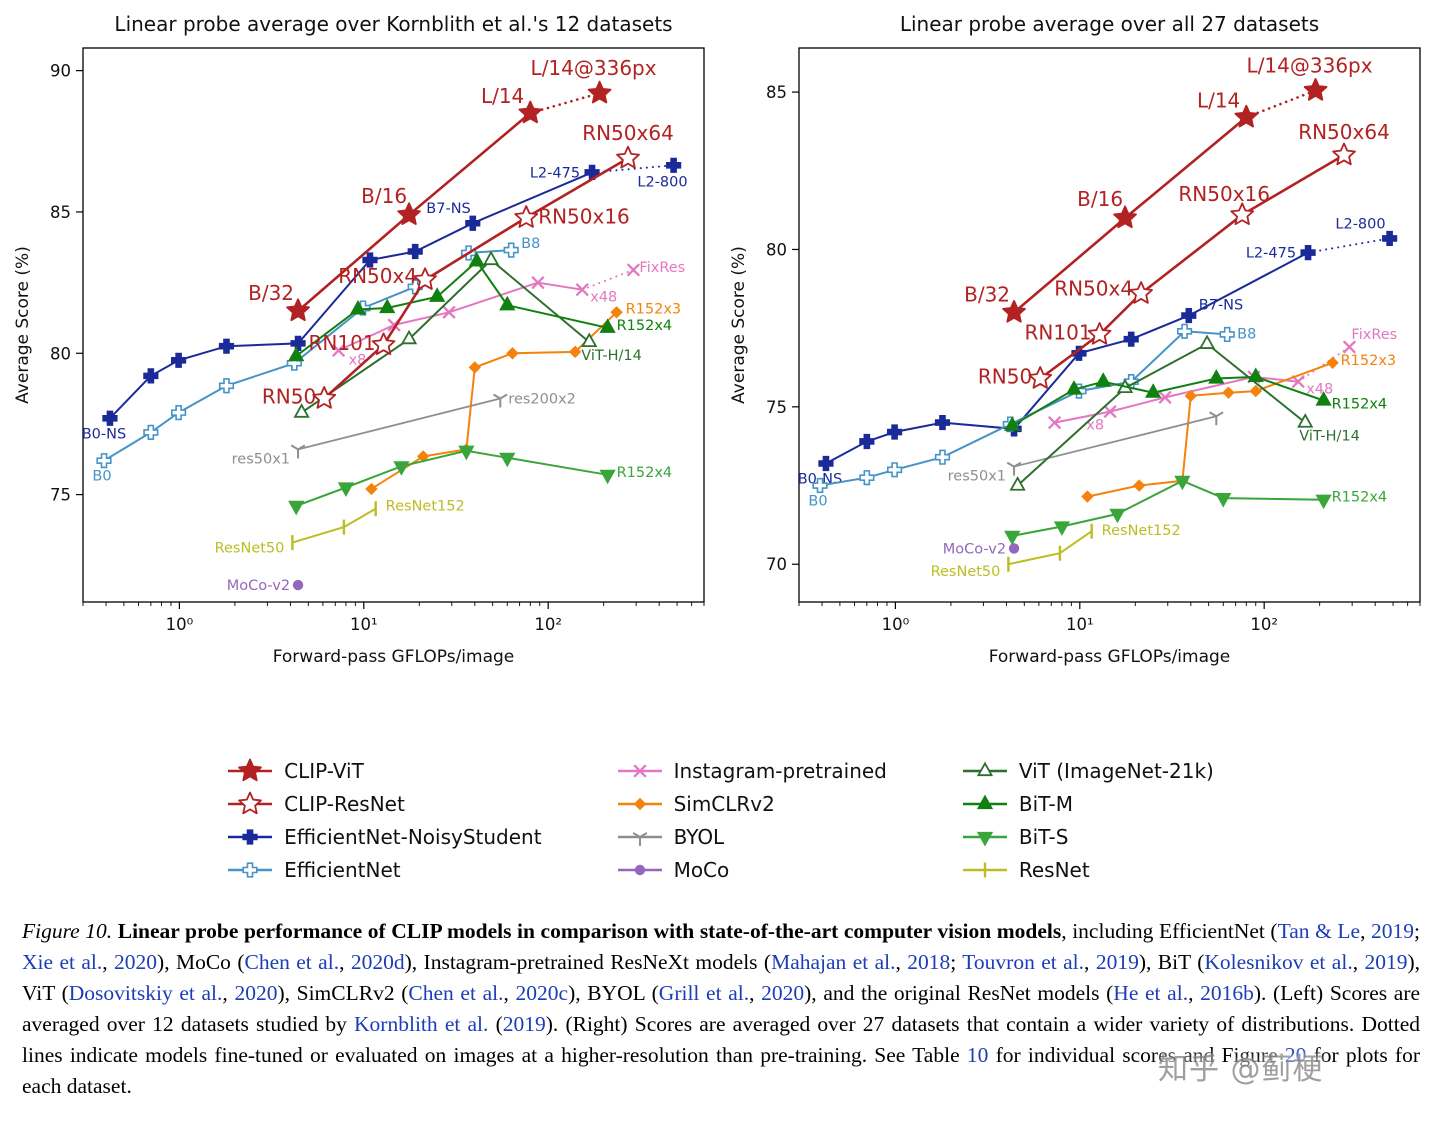 Image resolution: width=1440 pixels, height=1122 pixels. What do you see at coordinates (1295, 1055) in the screenshot?
I see `citation-link: 20` at bounding box center [1295, 1055].